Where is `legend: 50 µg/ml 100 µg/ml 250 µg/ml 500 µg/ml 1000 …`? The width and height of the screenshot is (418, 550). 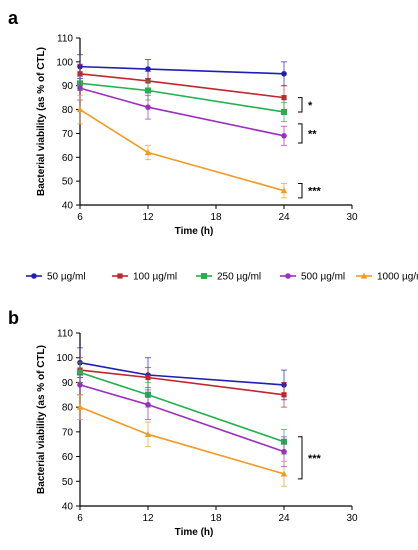 legend: 50 µg/ml 100 µg/ml 250 µg/ml 500 µg/ml 1000 … is located at coordinates (222, 277).